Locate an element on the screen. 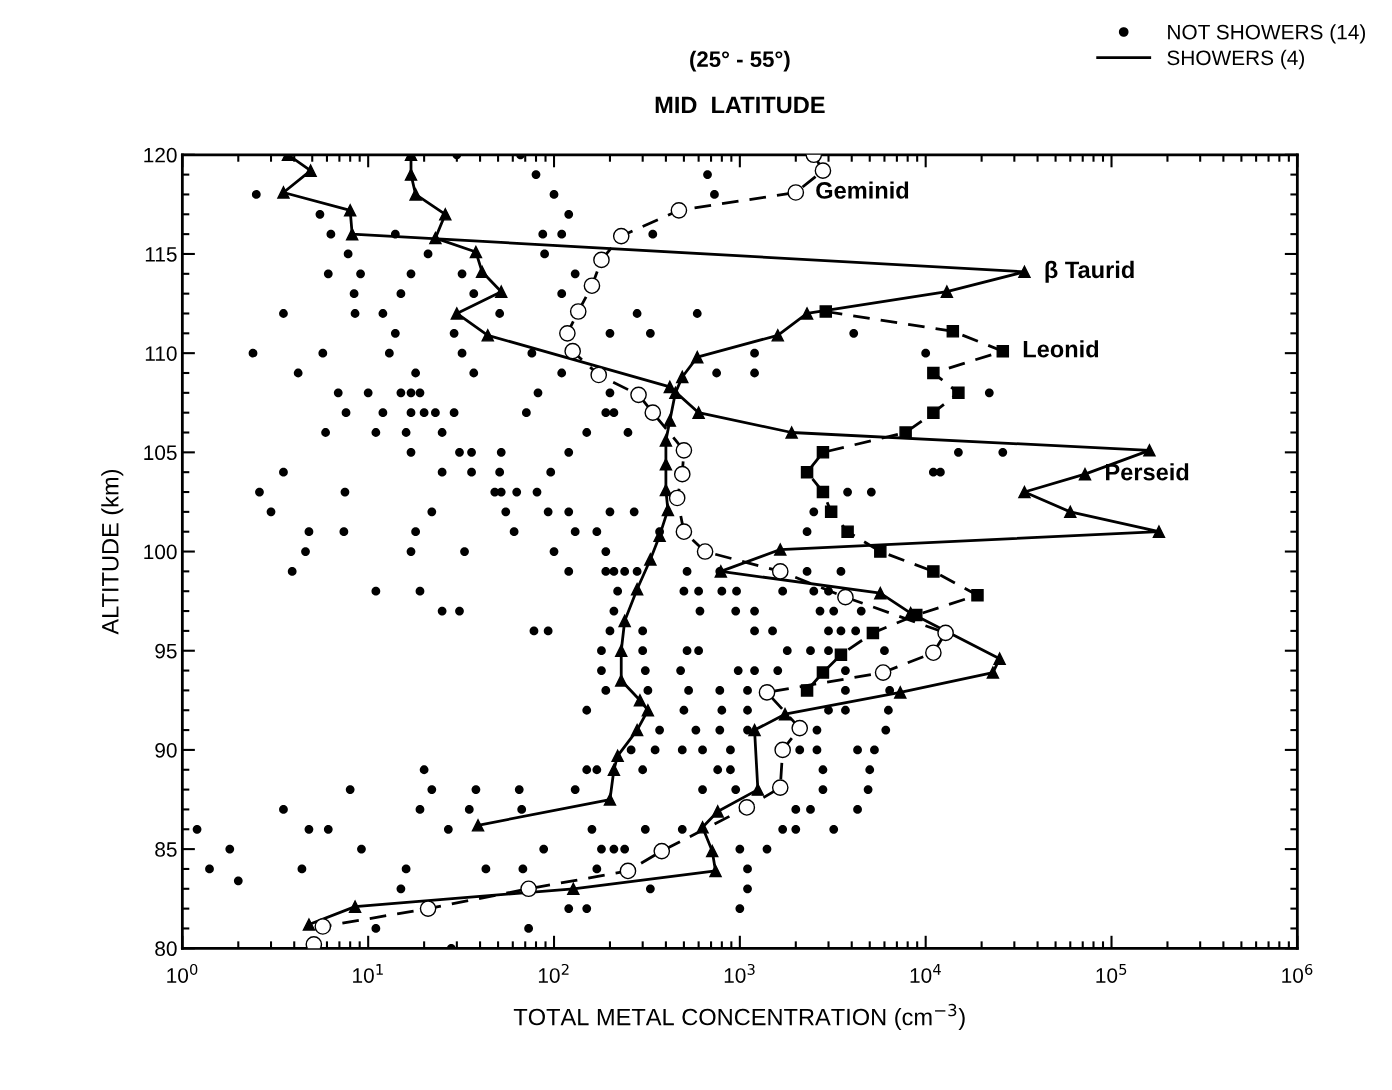  y-tick-label: 100 is located at coordinates (160, 552).